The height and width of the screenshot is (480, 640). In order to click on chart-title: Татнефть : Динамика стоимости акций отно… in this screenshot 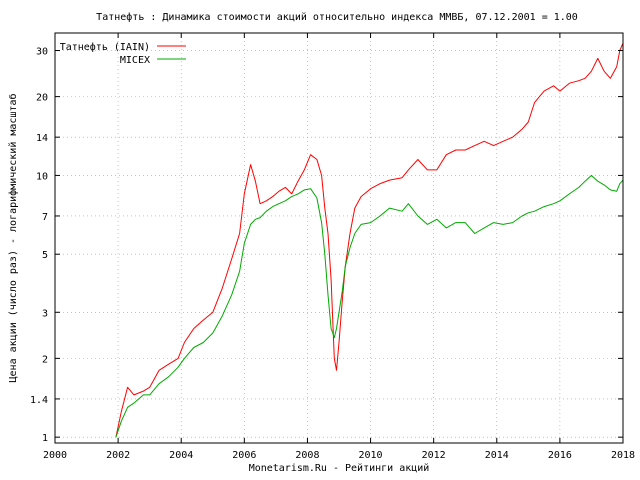, I will do `click(337, 17)`.